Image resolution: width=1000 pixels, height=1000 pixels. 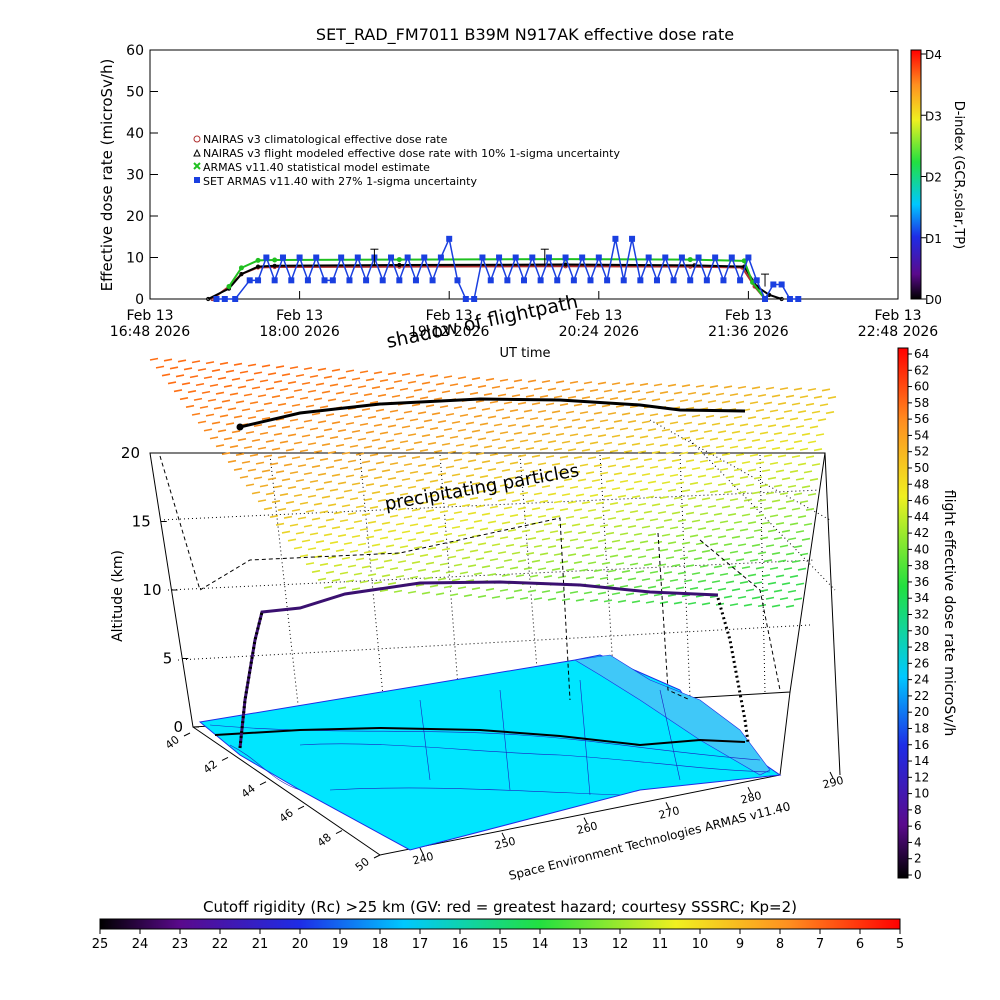 What do you see at coordinates (628, 819) in the screenshot?
I see `longitude-ticks: 240 250 260 270 280 290` at bounding box center [628, 819].